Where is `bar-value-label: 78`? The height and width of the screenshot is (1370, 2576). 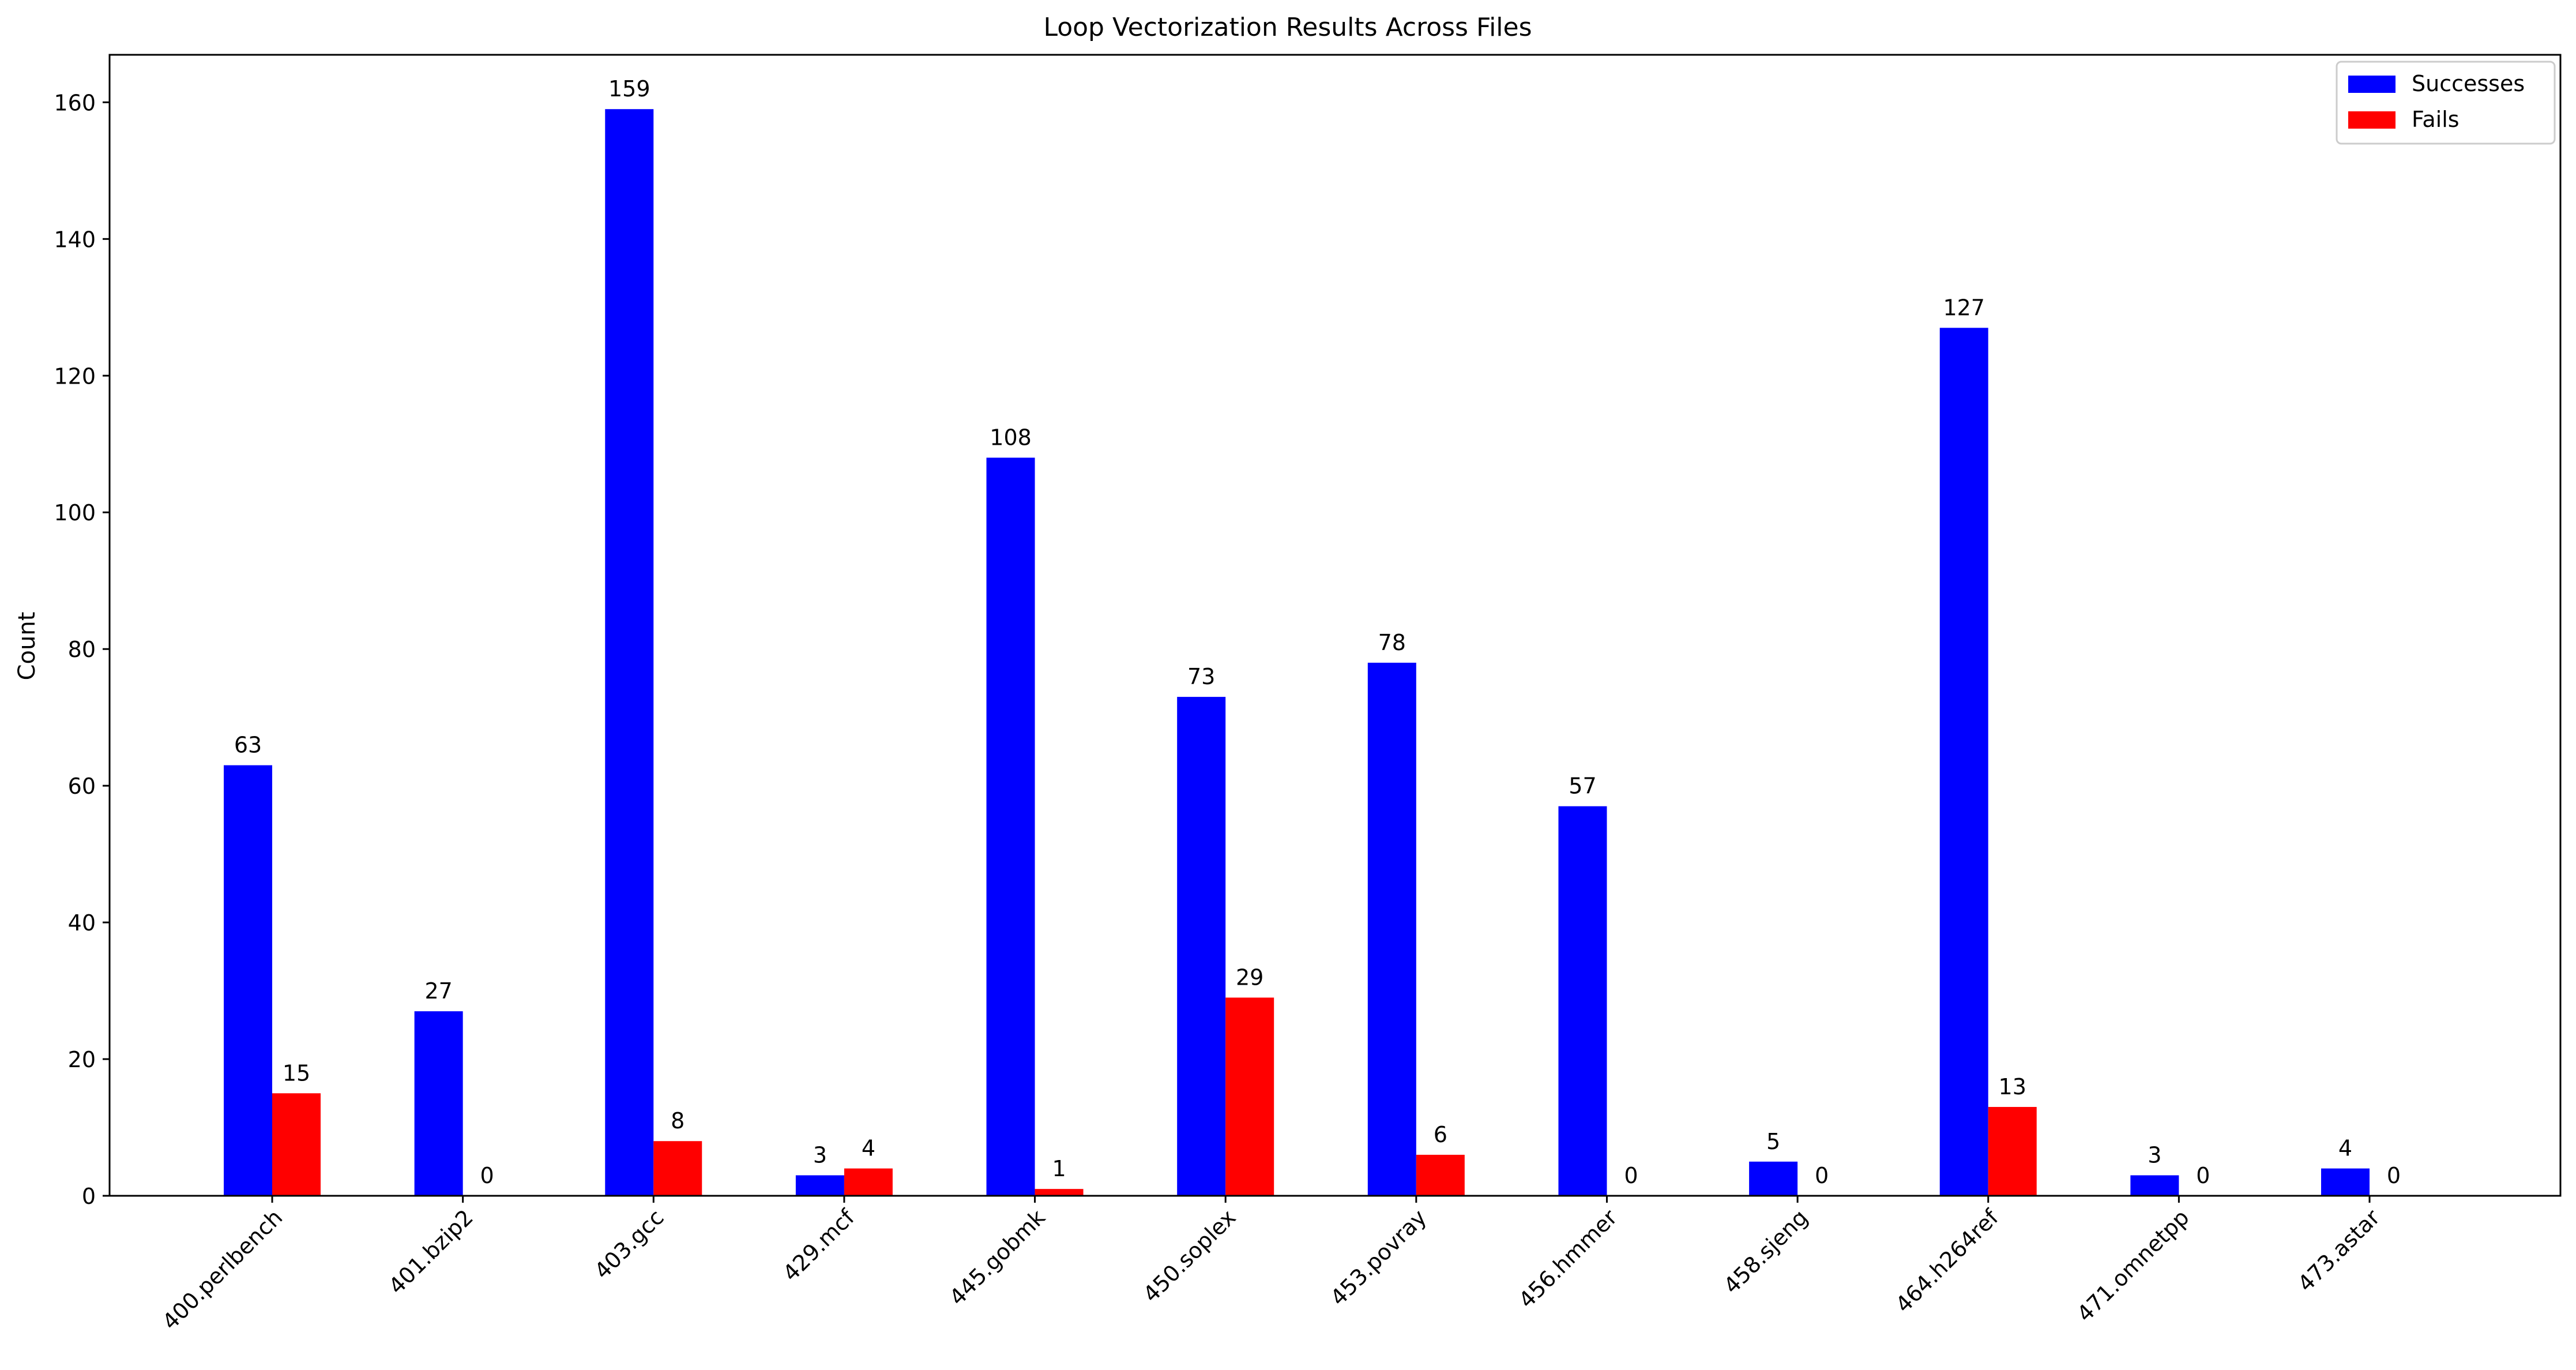 bar-value-label: 78 is located at coordinates (1392, 642).